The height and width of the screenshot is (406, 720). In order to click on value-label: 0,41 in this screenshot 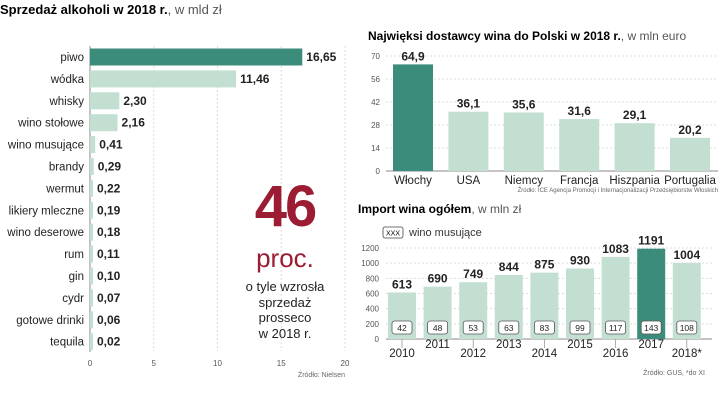, I will do `click(111, 145)`.